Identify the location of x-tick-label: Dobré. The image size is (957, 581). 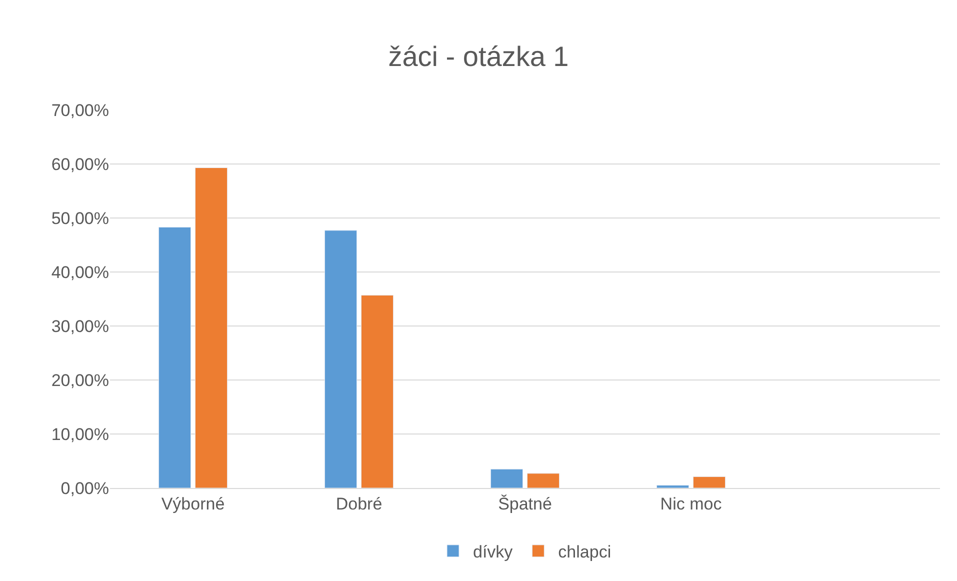
(359, 504).